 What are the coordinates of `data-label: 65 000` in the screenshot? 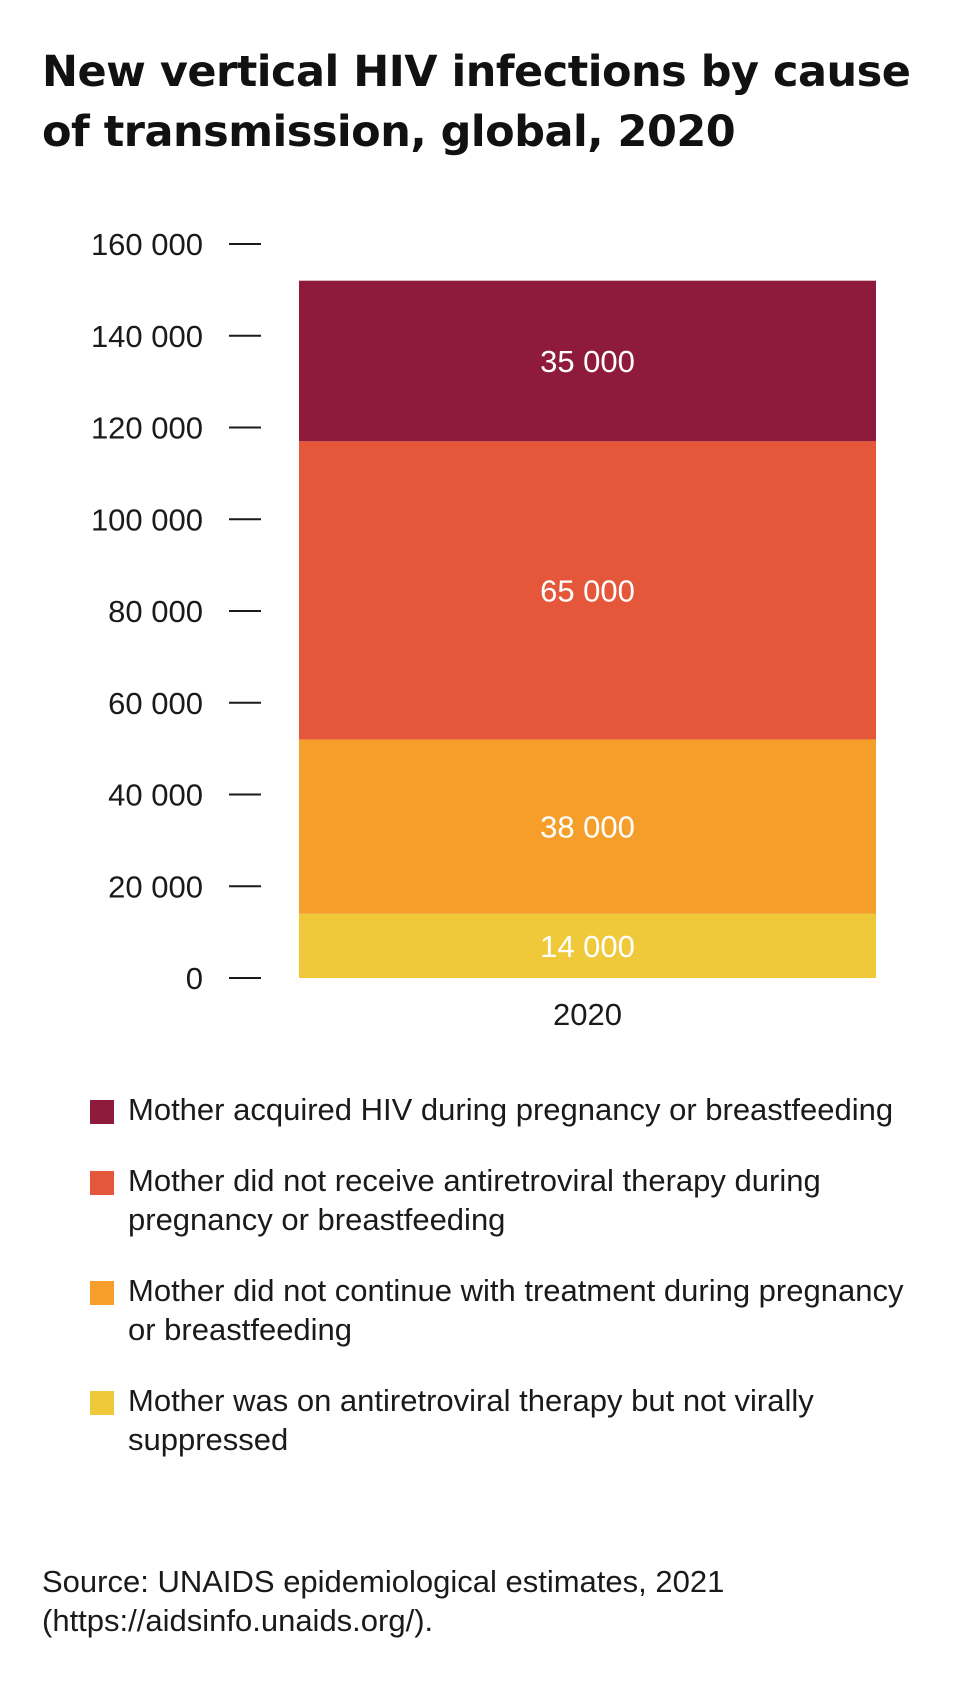 It's located at (587, 590).